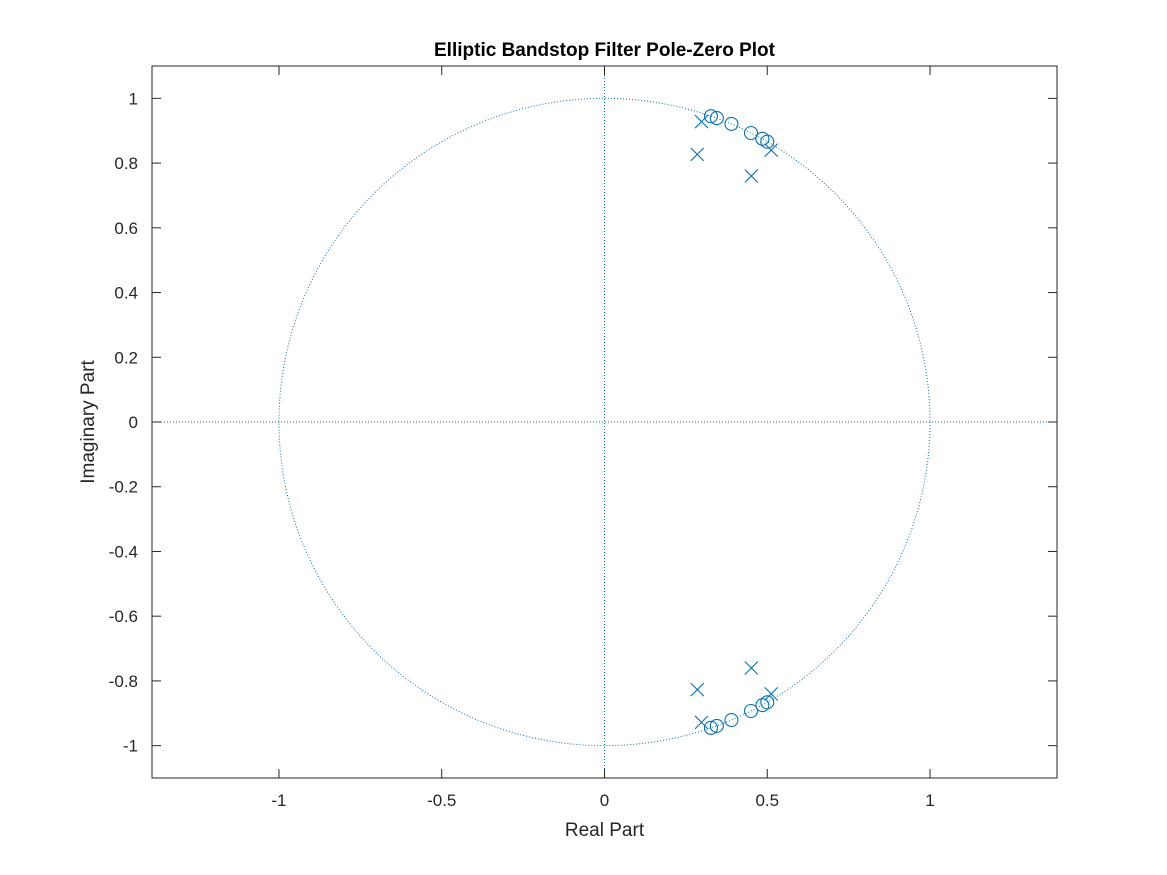 This screenshot has width=1167, height=875. I want to click on y-tick-label: -0.2, so click(123, 487).